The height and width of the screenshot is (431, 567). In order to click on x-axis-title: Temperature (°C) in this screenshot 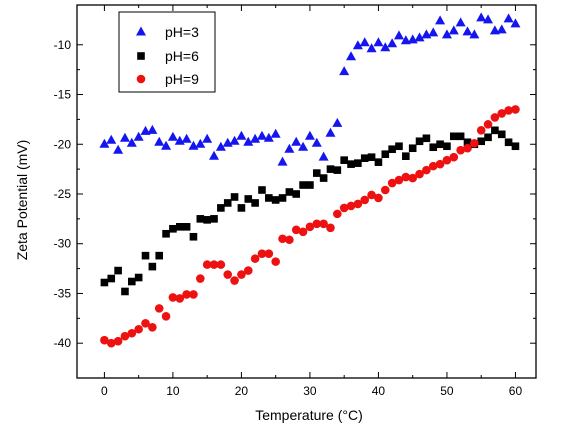, I will do `click(309, 415)`.